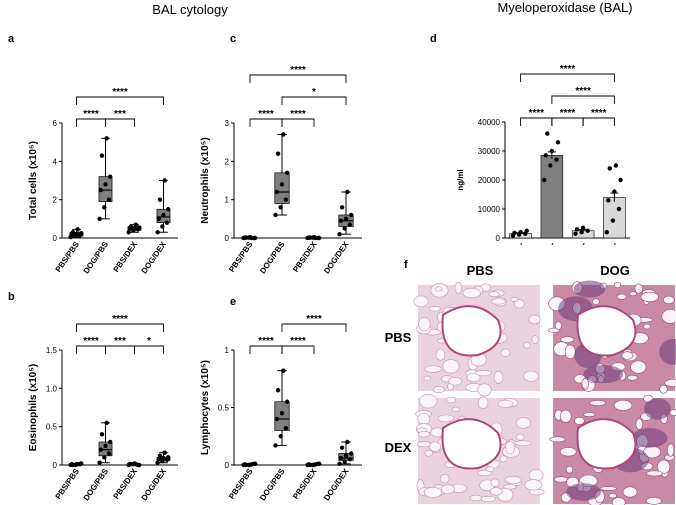 The image size is (676, 505). What do you see at coordinates (33, 408) in the screenshot?
I see `y-axis-label: Eosinophils (x10⁵)` at bounding box center [33, 408].